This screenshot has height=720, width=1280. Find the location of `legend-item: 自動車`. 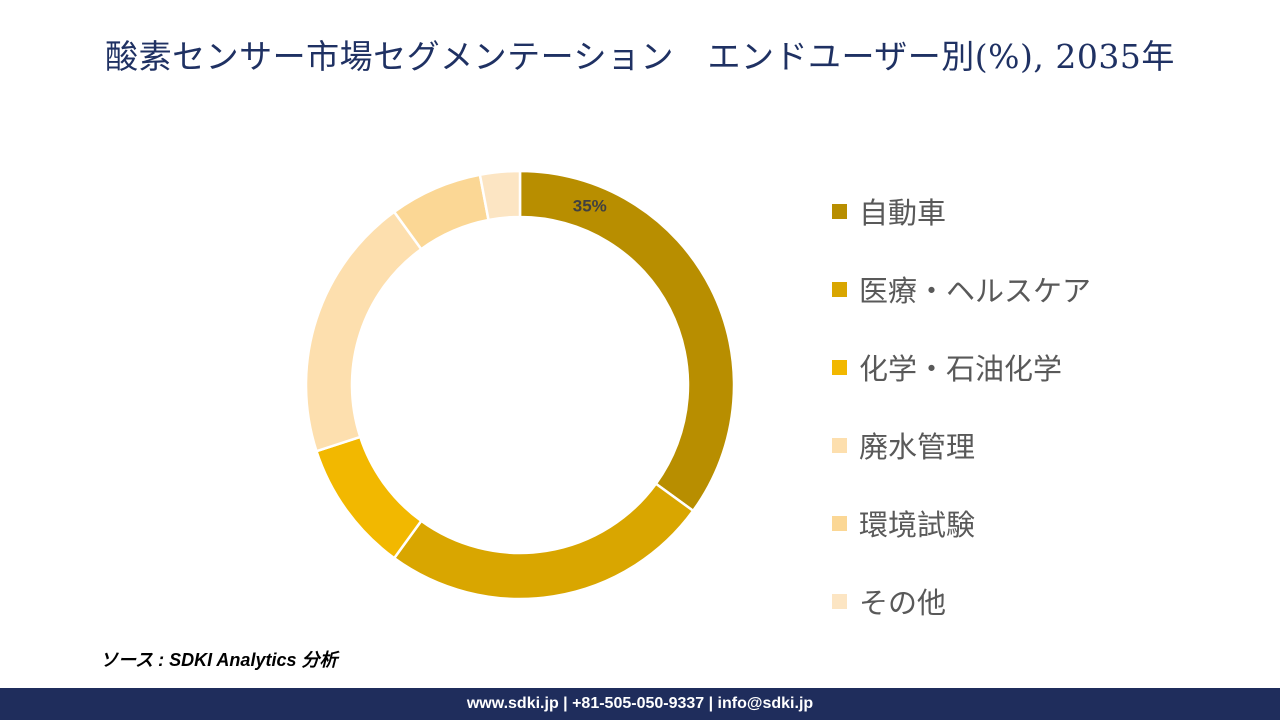

legend-item: 自動車 is located at coordinates (961, 211).